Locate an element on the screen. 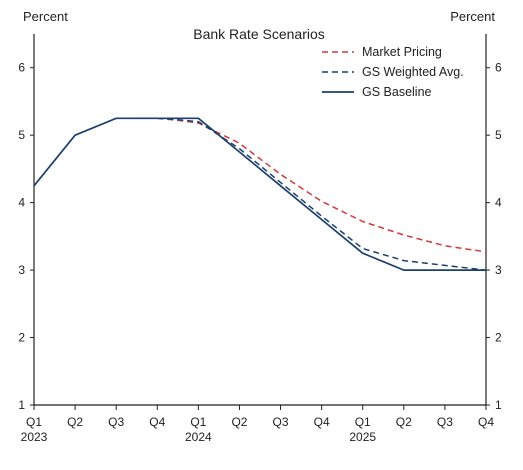 Image resolution: width=523 pixels, height=470 pixels. legend-label: GS Weighted Avg. is located at coordinates (413, 72).